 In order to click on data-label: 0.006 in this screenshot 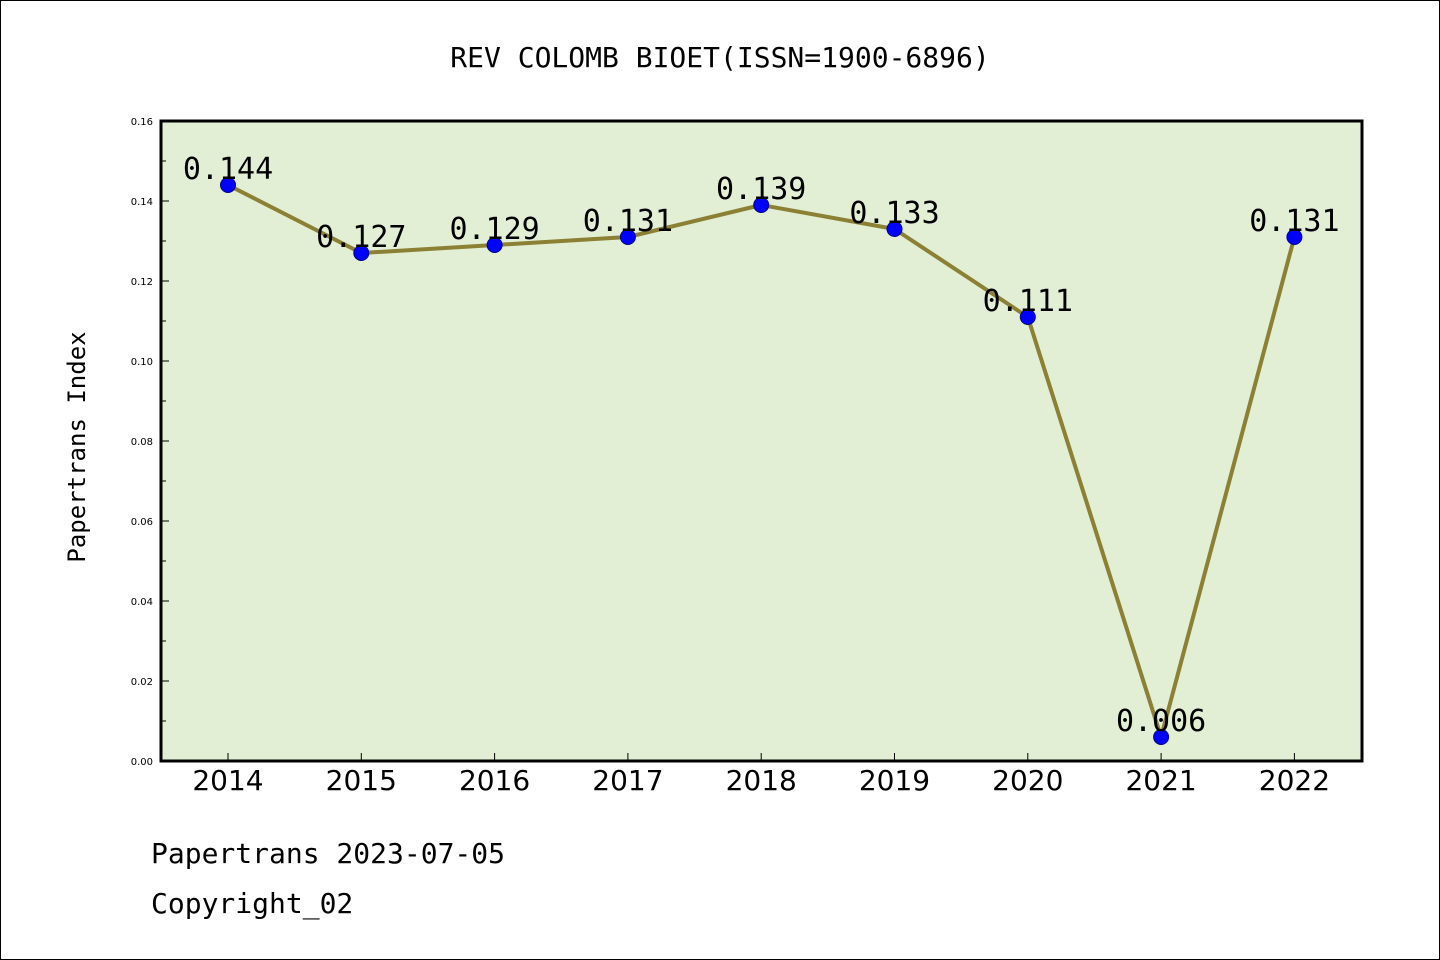, I will do `click(1161, 721)`.